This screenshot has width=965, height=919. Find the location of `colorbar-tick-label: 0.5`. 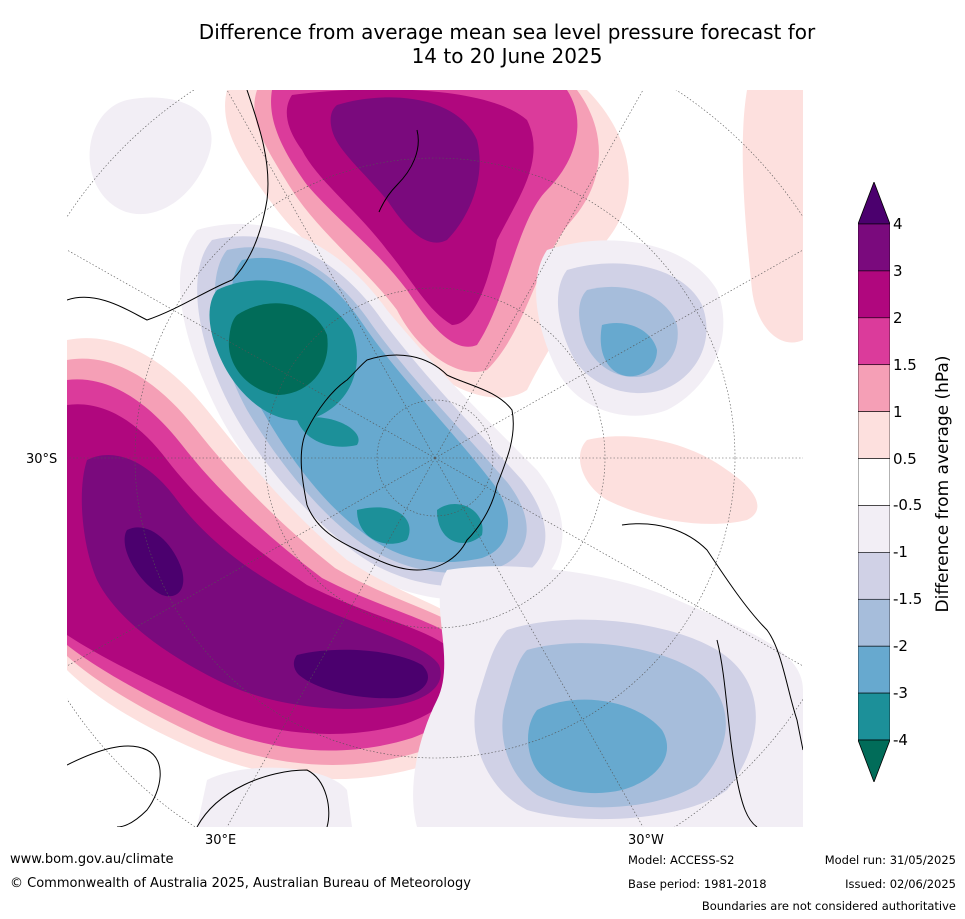

colorbar-tick-label: 0.5 is located at coordinates (905, 458).